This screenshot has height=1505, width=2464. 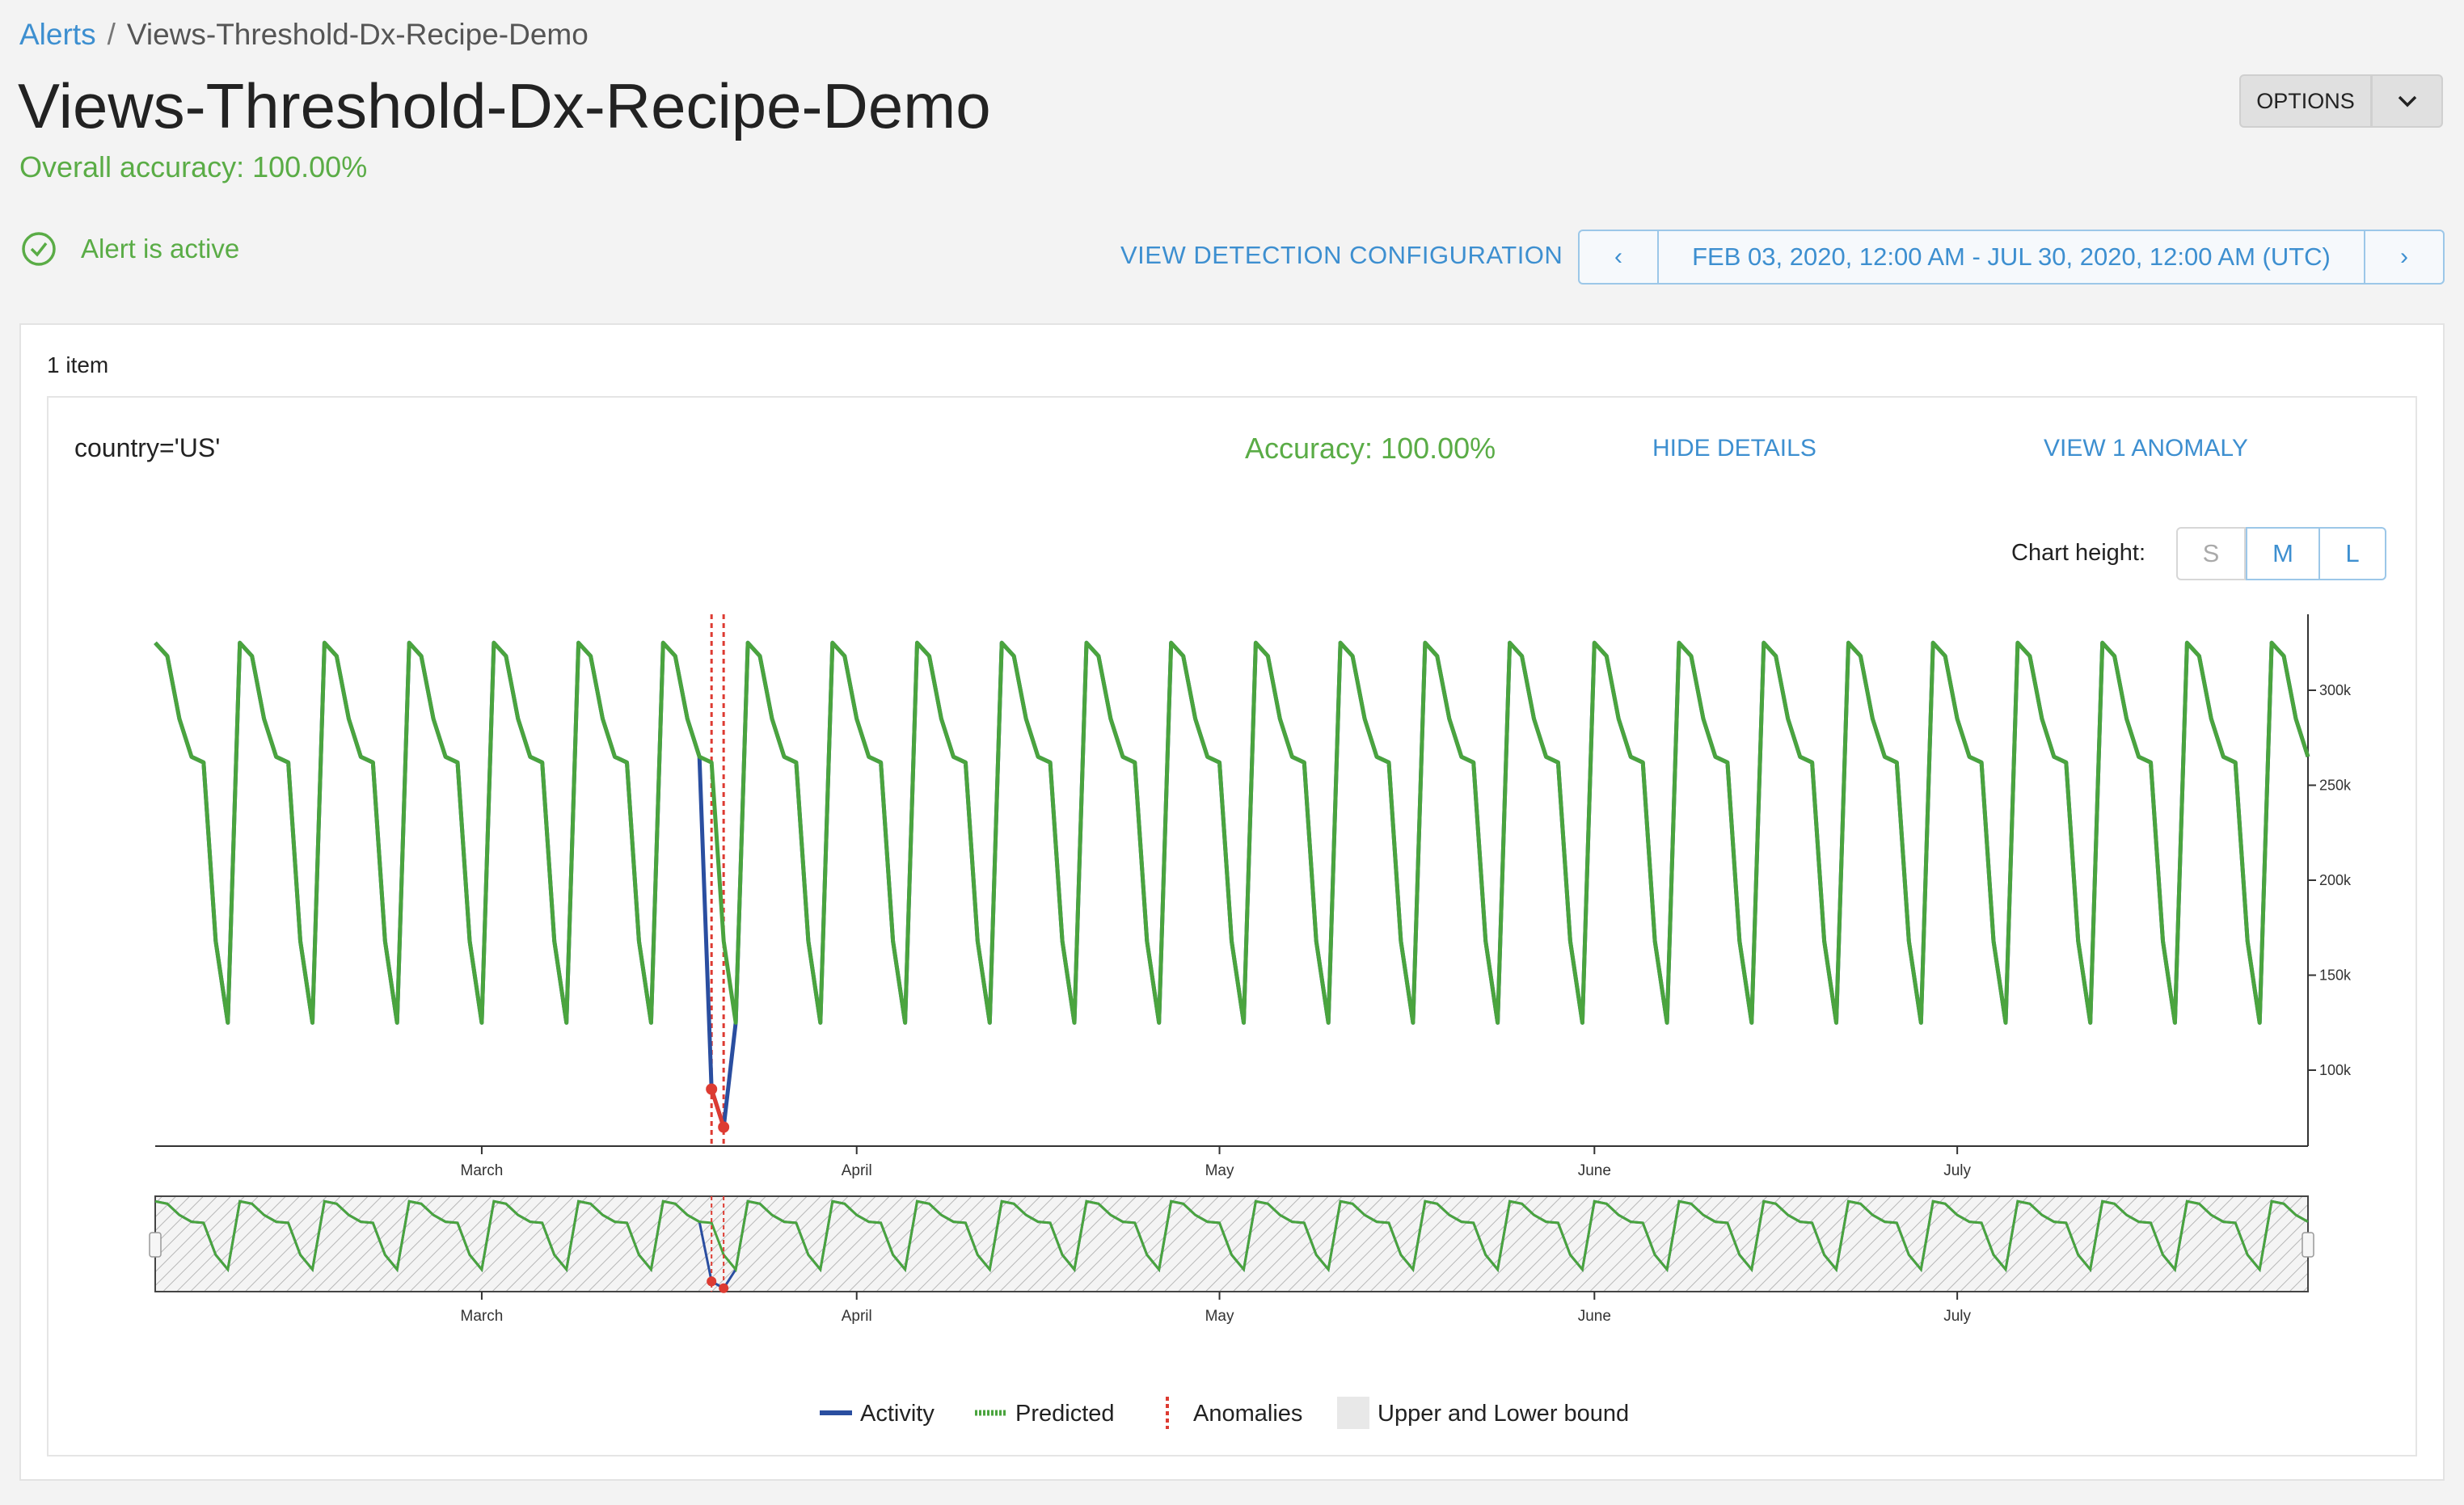 I want to click on chevron-down-icon, so click(x=2407, y=101).